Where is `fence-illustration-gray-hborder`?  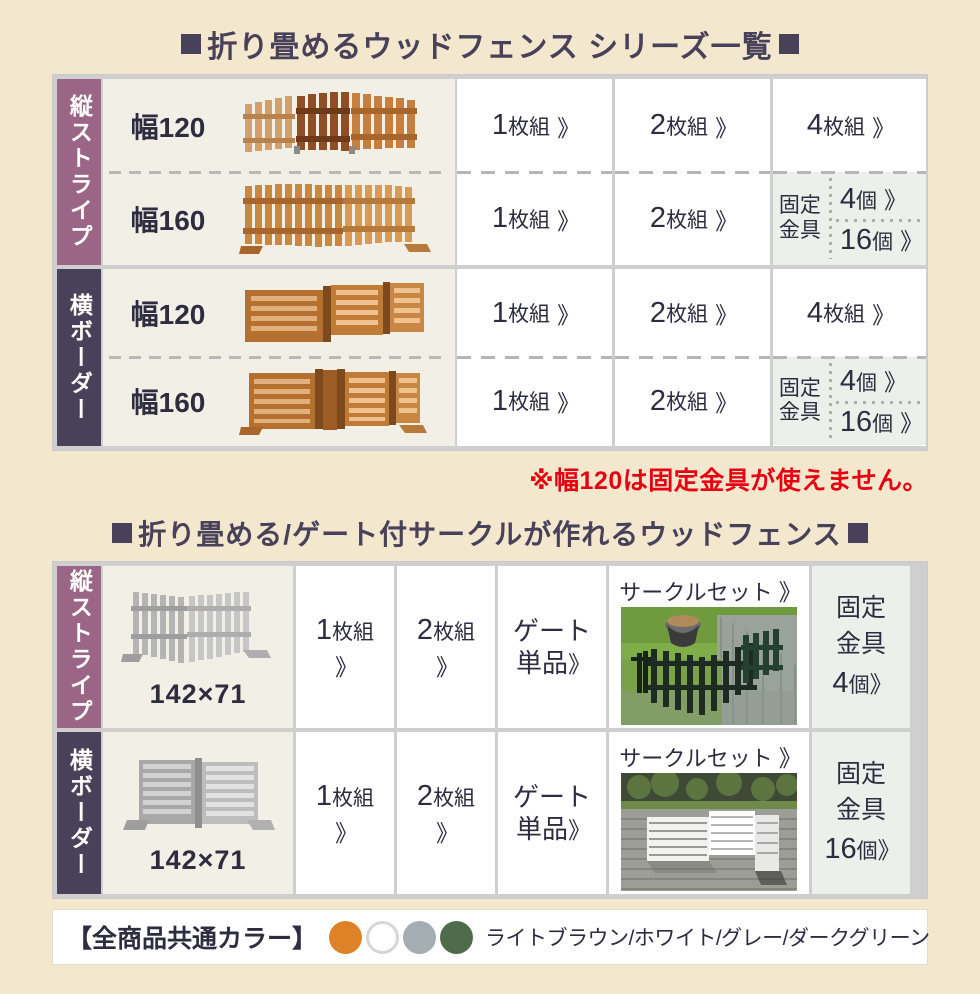
fence-illustration-gray-hborder is located at coordinates (198, 794).